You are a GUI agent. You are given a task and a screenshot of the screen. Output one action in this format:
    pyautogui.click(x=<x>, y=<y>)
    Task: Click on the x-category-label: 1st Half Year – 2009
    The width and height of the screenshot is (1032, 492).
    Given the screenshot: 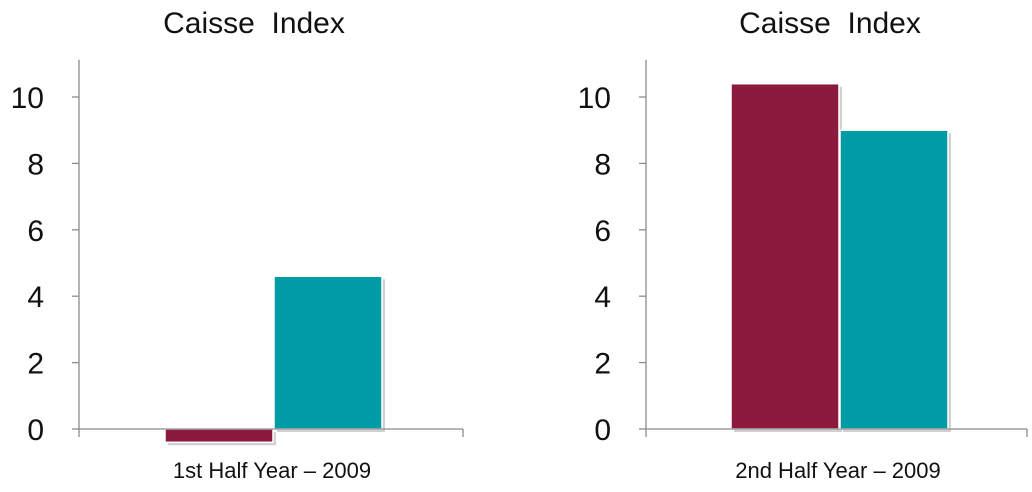 What is the action you would take?
    pyautogui.click(x=272, y=470)
    